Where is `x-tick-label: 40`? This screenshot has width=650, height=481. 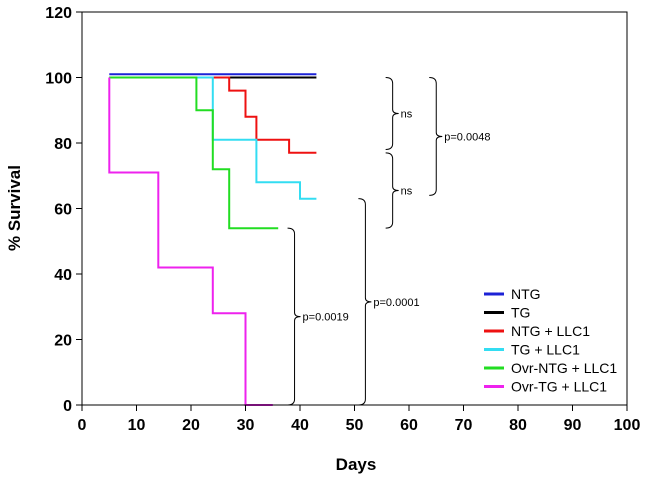 x-tick-label: 40 is located at coordinates (300, 425).